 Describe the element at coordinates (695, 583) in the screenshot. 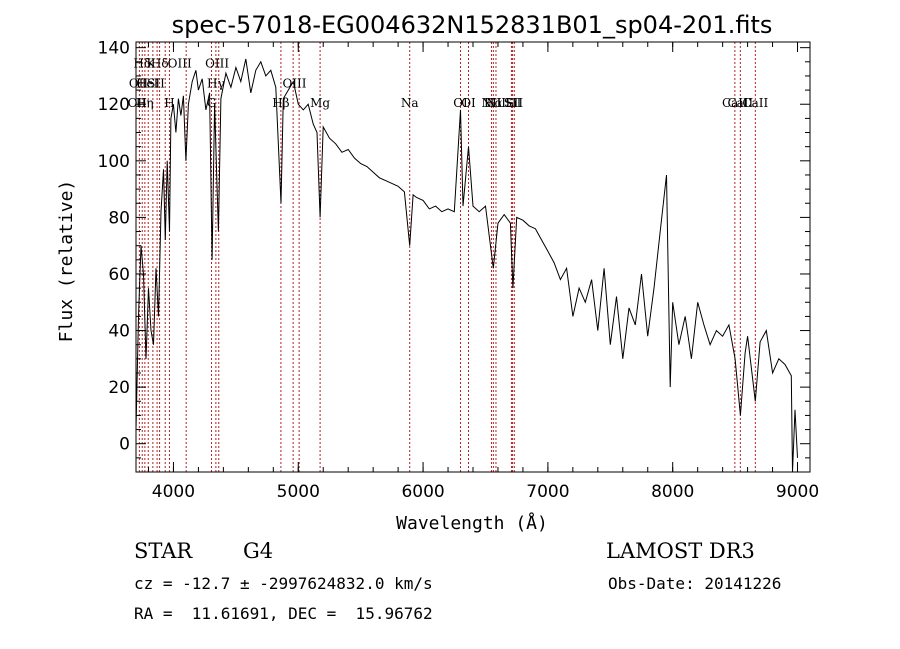

I see `observation-date: Obs-Date: 20141226` at that location.